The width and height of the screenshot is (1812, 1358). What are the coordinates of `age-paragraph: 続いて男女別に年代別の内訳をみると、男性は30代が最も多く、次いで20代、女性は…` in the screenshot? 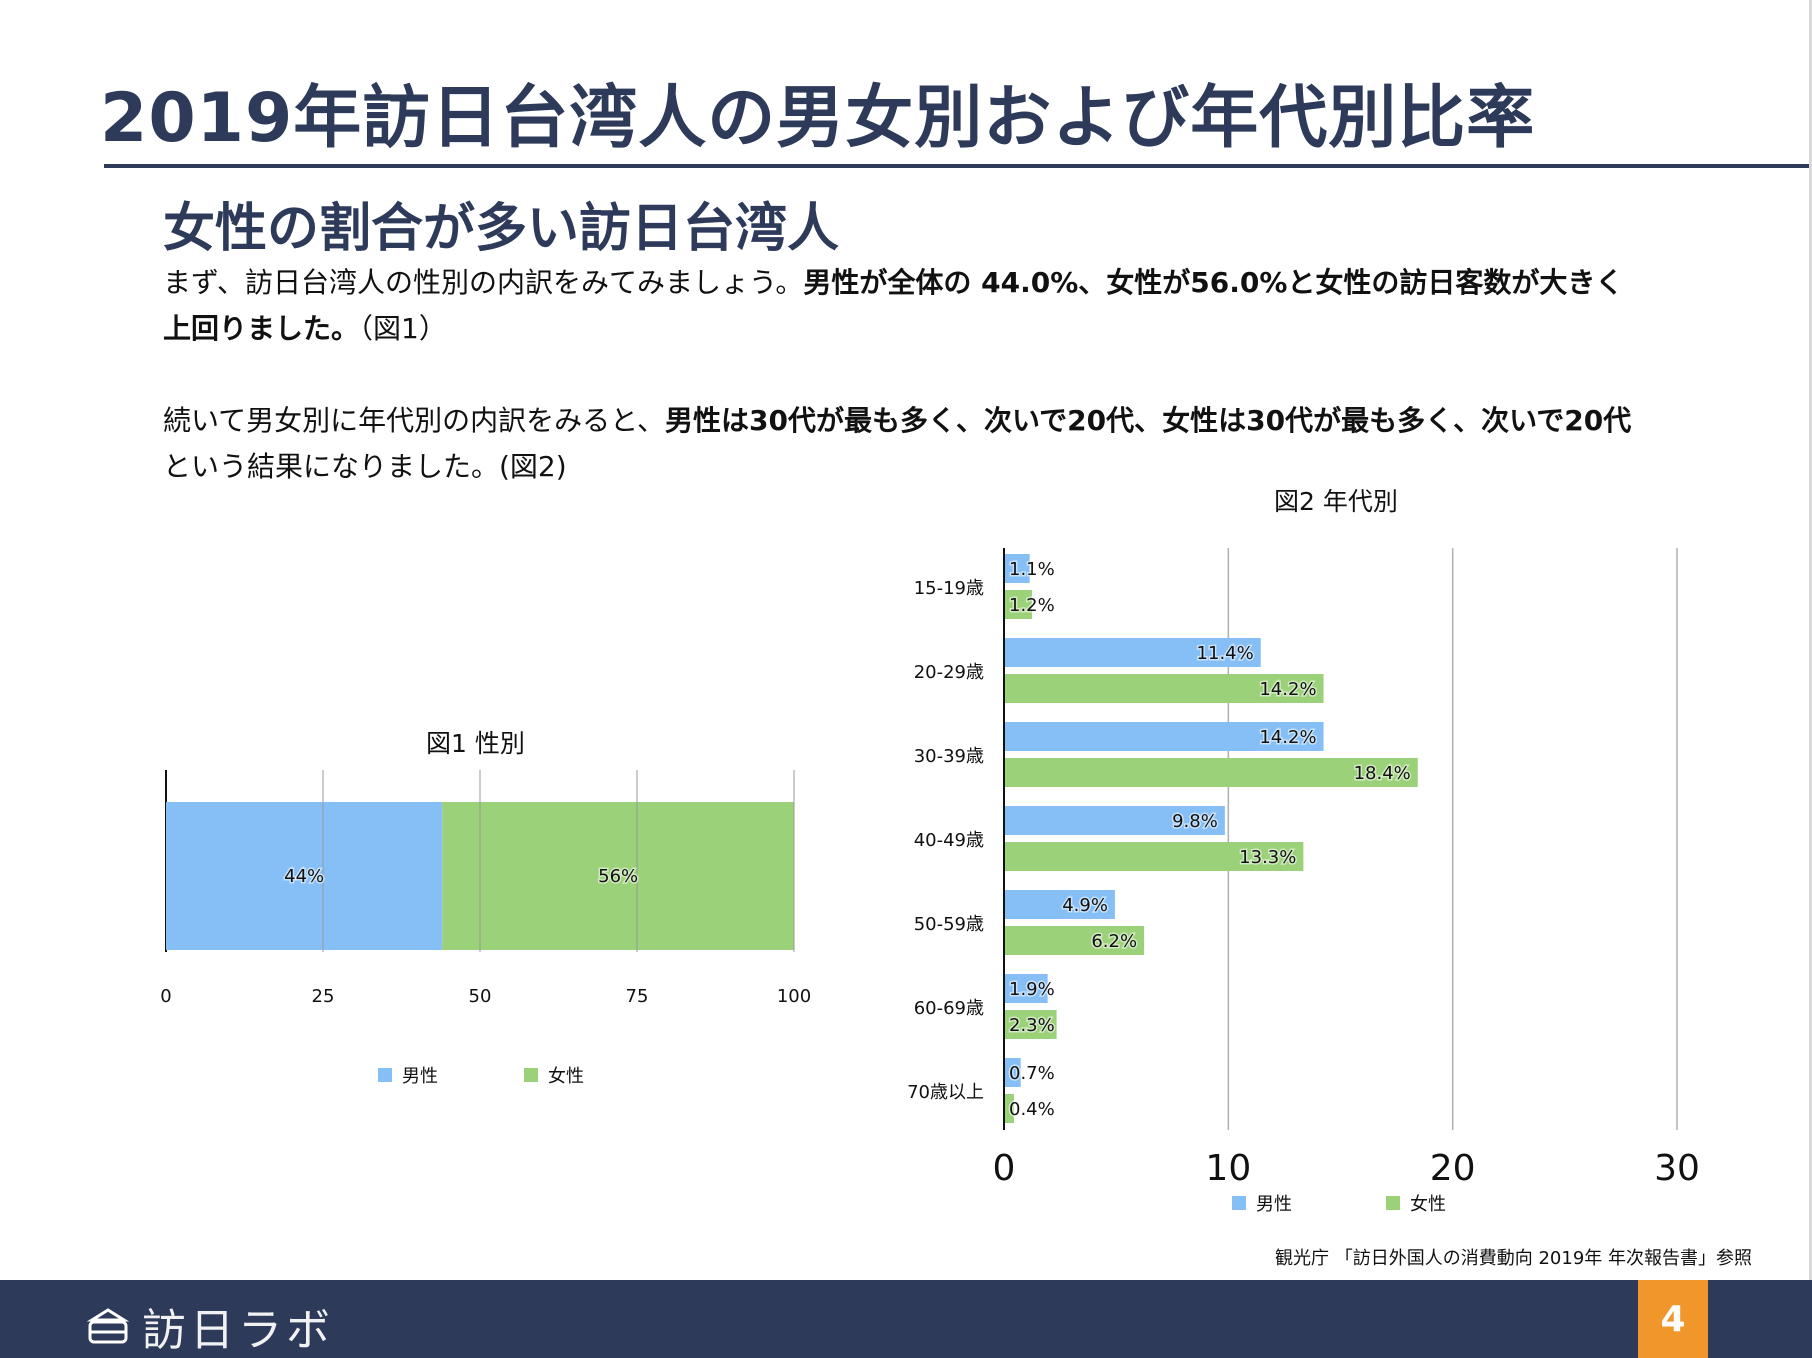 It's located at (903, 444).